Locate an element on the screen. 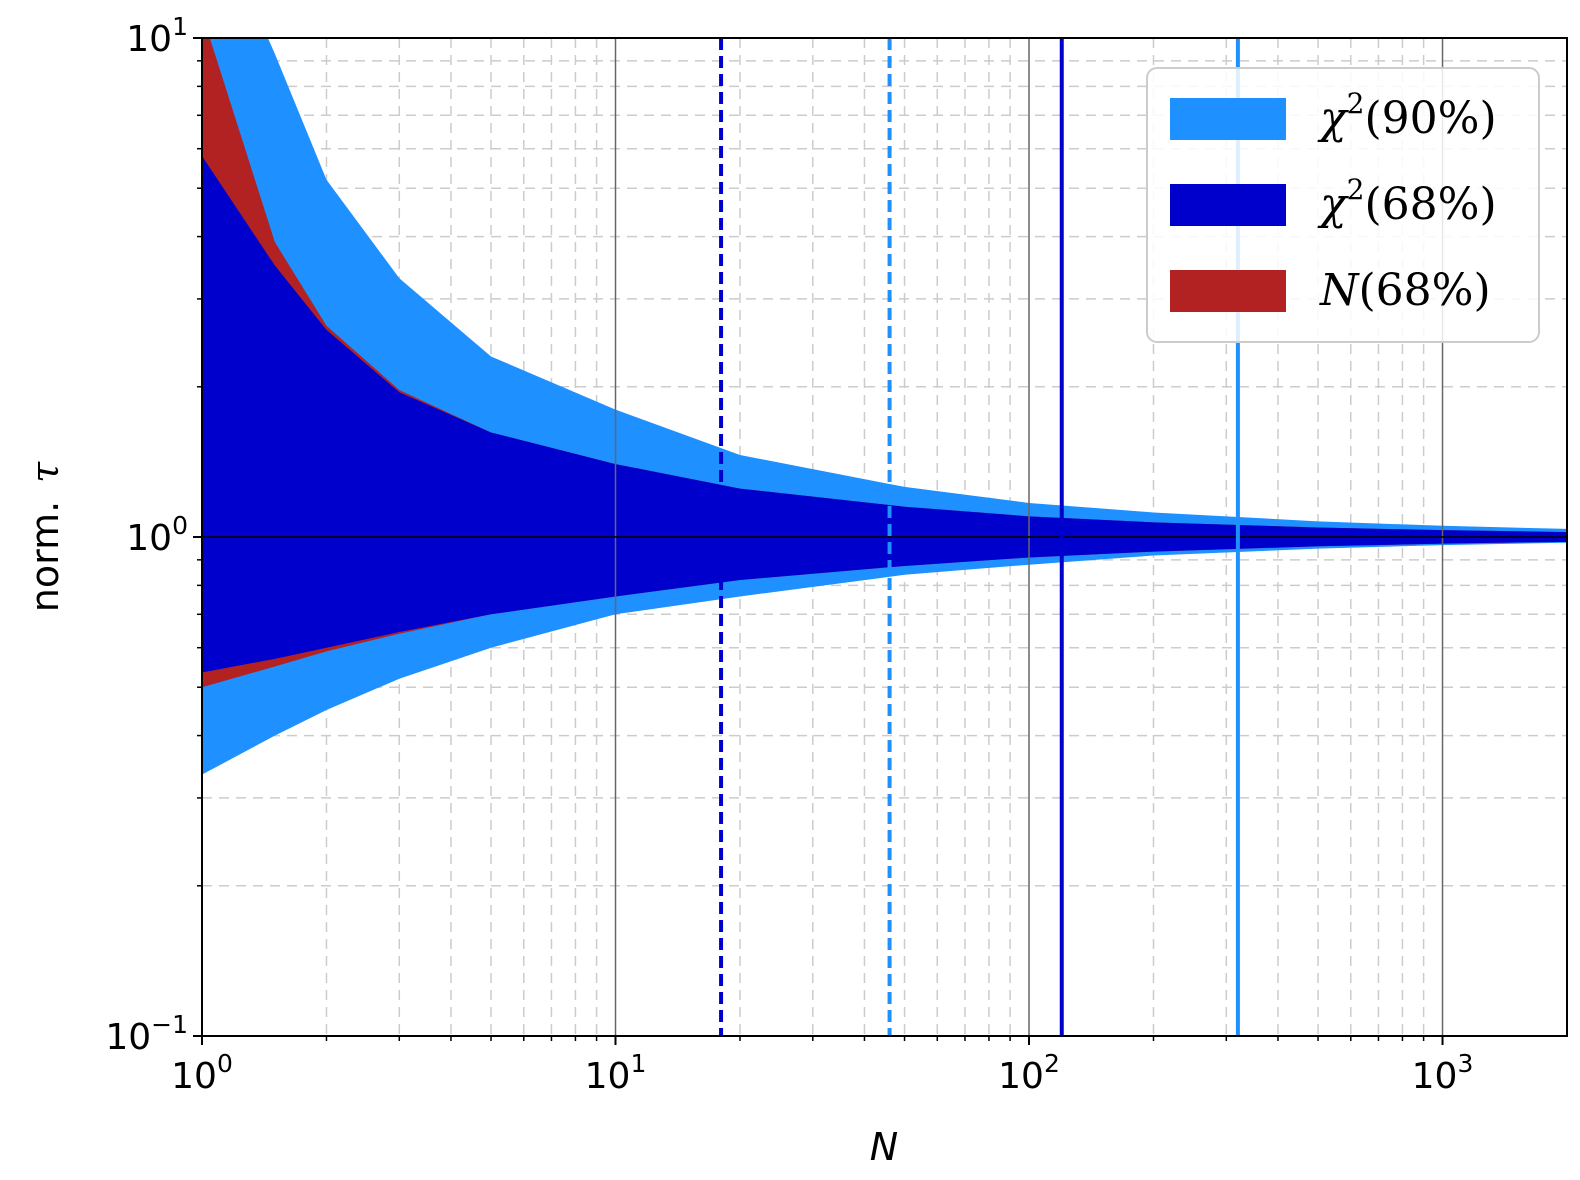  legend-entry: N(68%) is located at coordinates (1405, 290).